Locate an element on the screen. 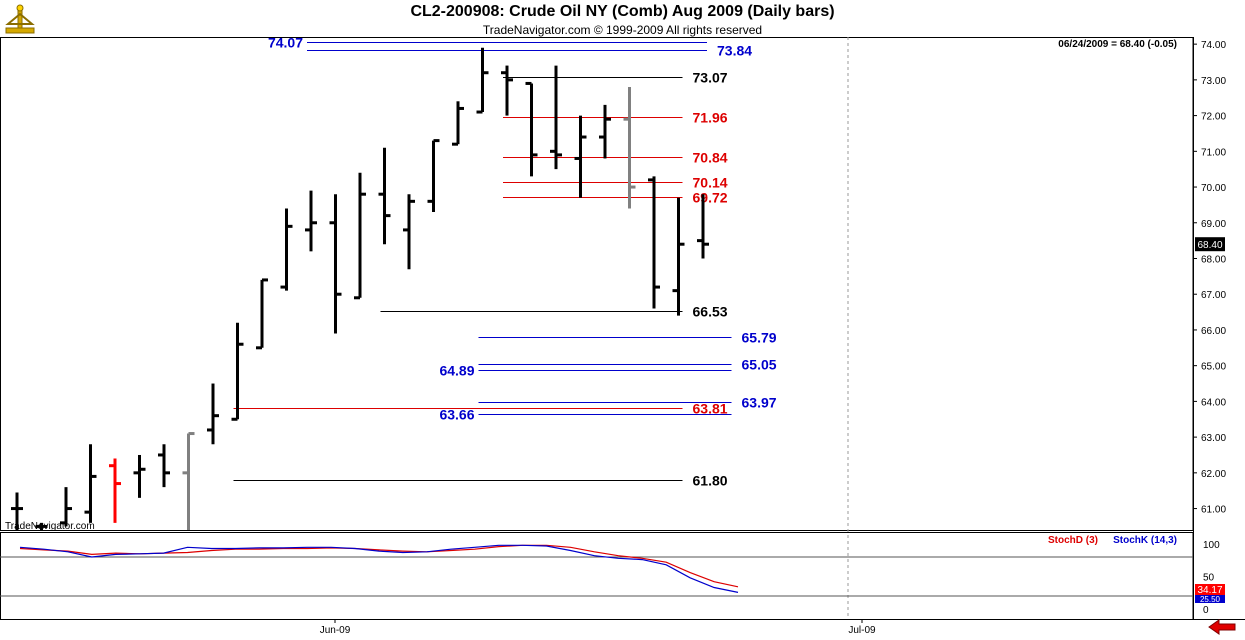 The height and width of the screenshot is (640, 1245). y-tick-label: 70.00 is located at coordinates (1213, 188).